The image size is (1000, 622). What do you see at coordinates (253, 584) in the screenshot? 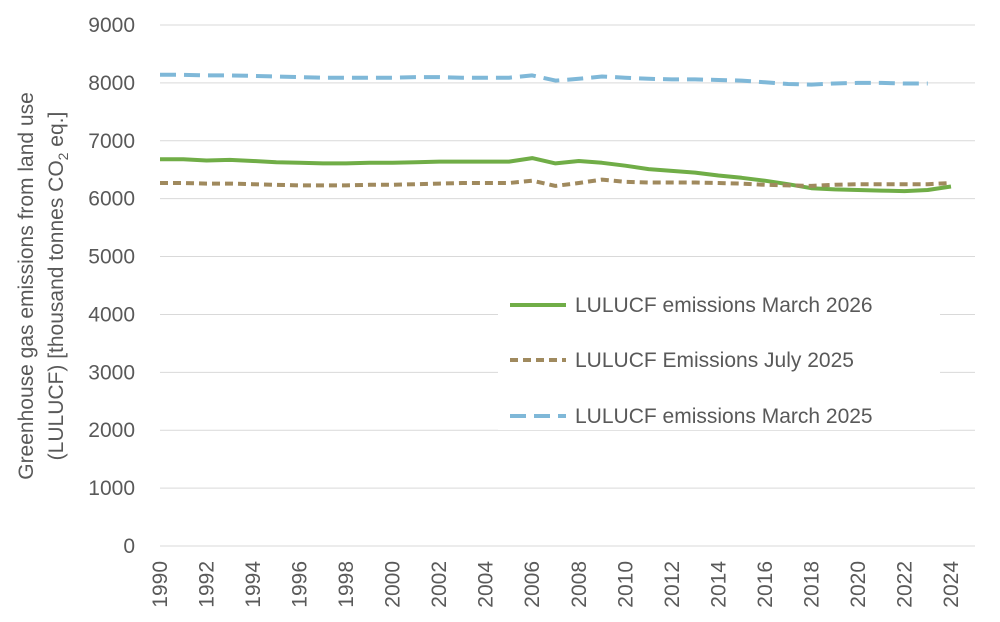
I see `x-tick-label: 1994` at bounding box center [253, 584].